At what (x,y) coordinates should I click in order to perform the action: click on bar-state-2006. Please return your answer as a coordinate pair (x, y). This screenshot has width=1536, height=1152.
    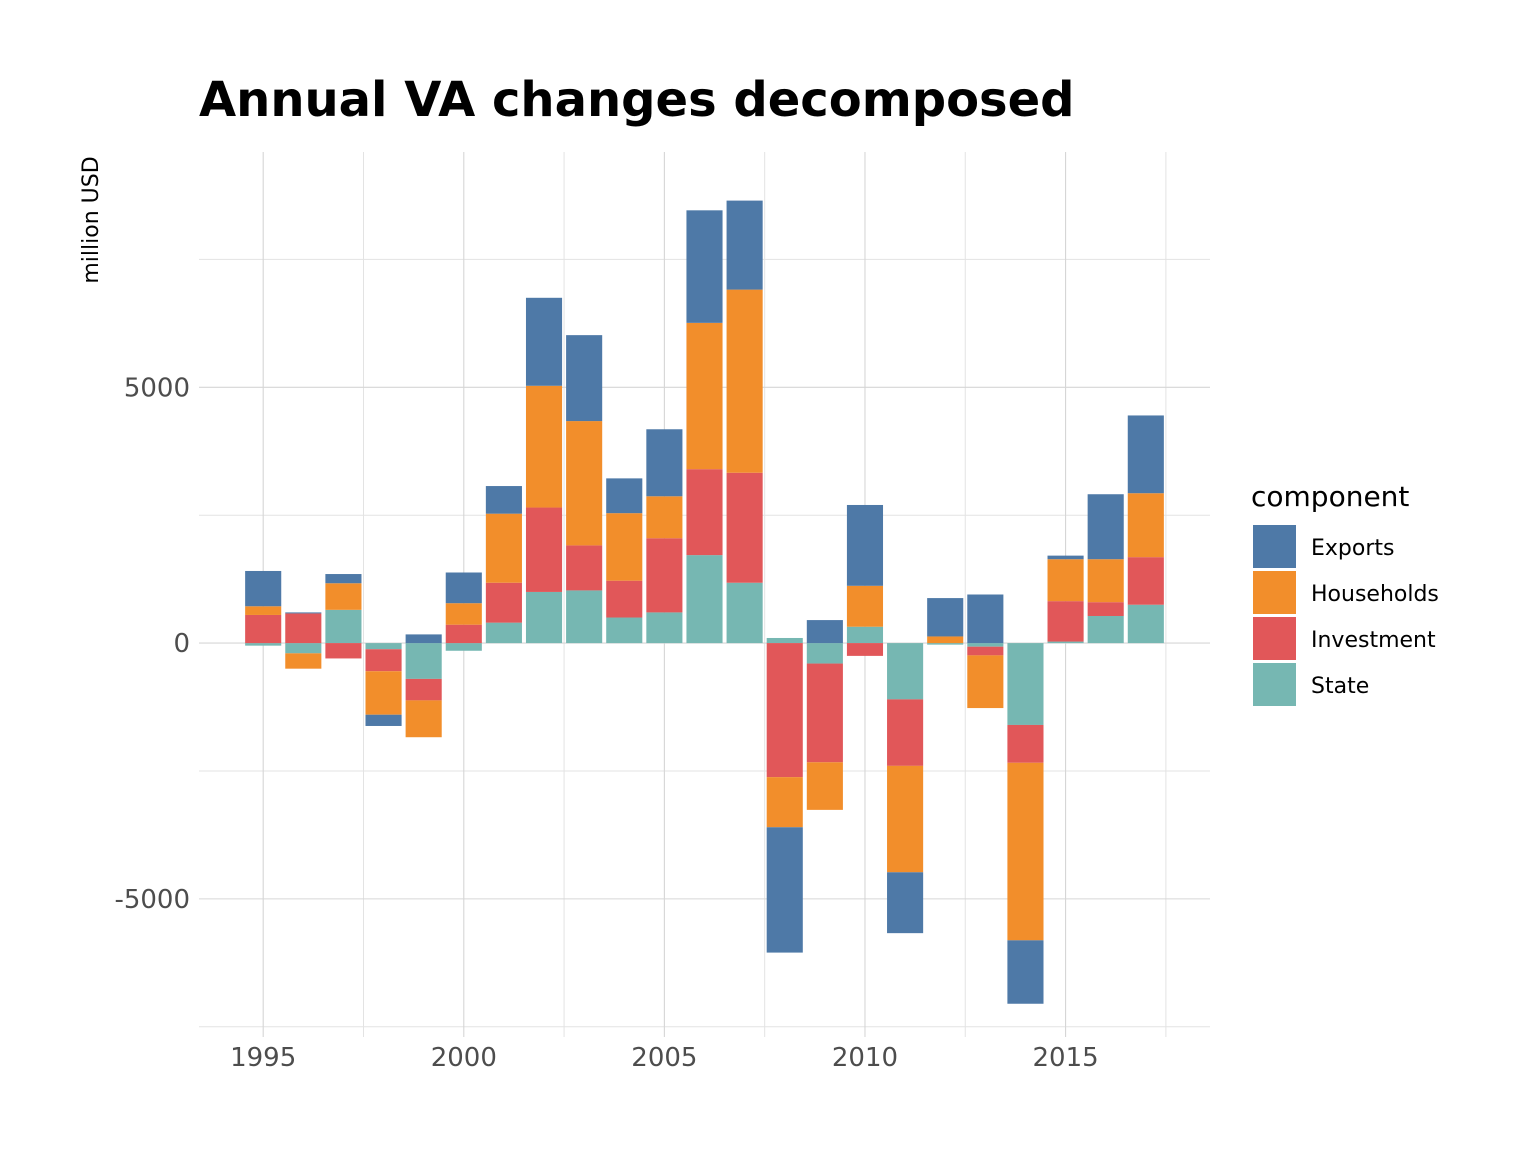
    Looking at the image, I should click on (704, 599).